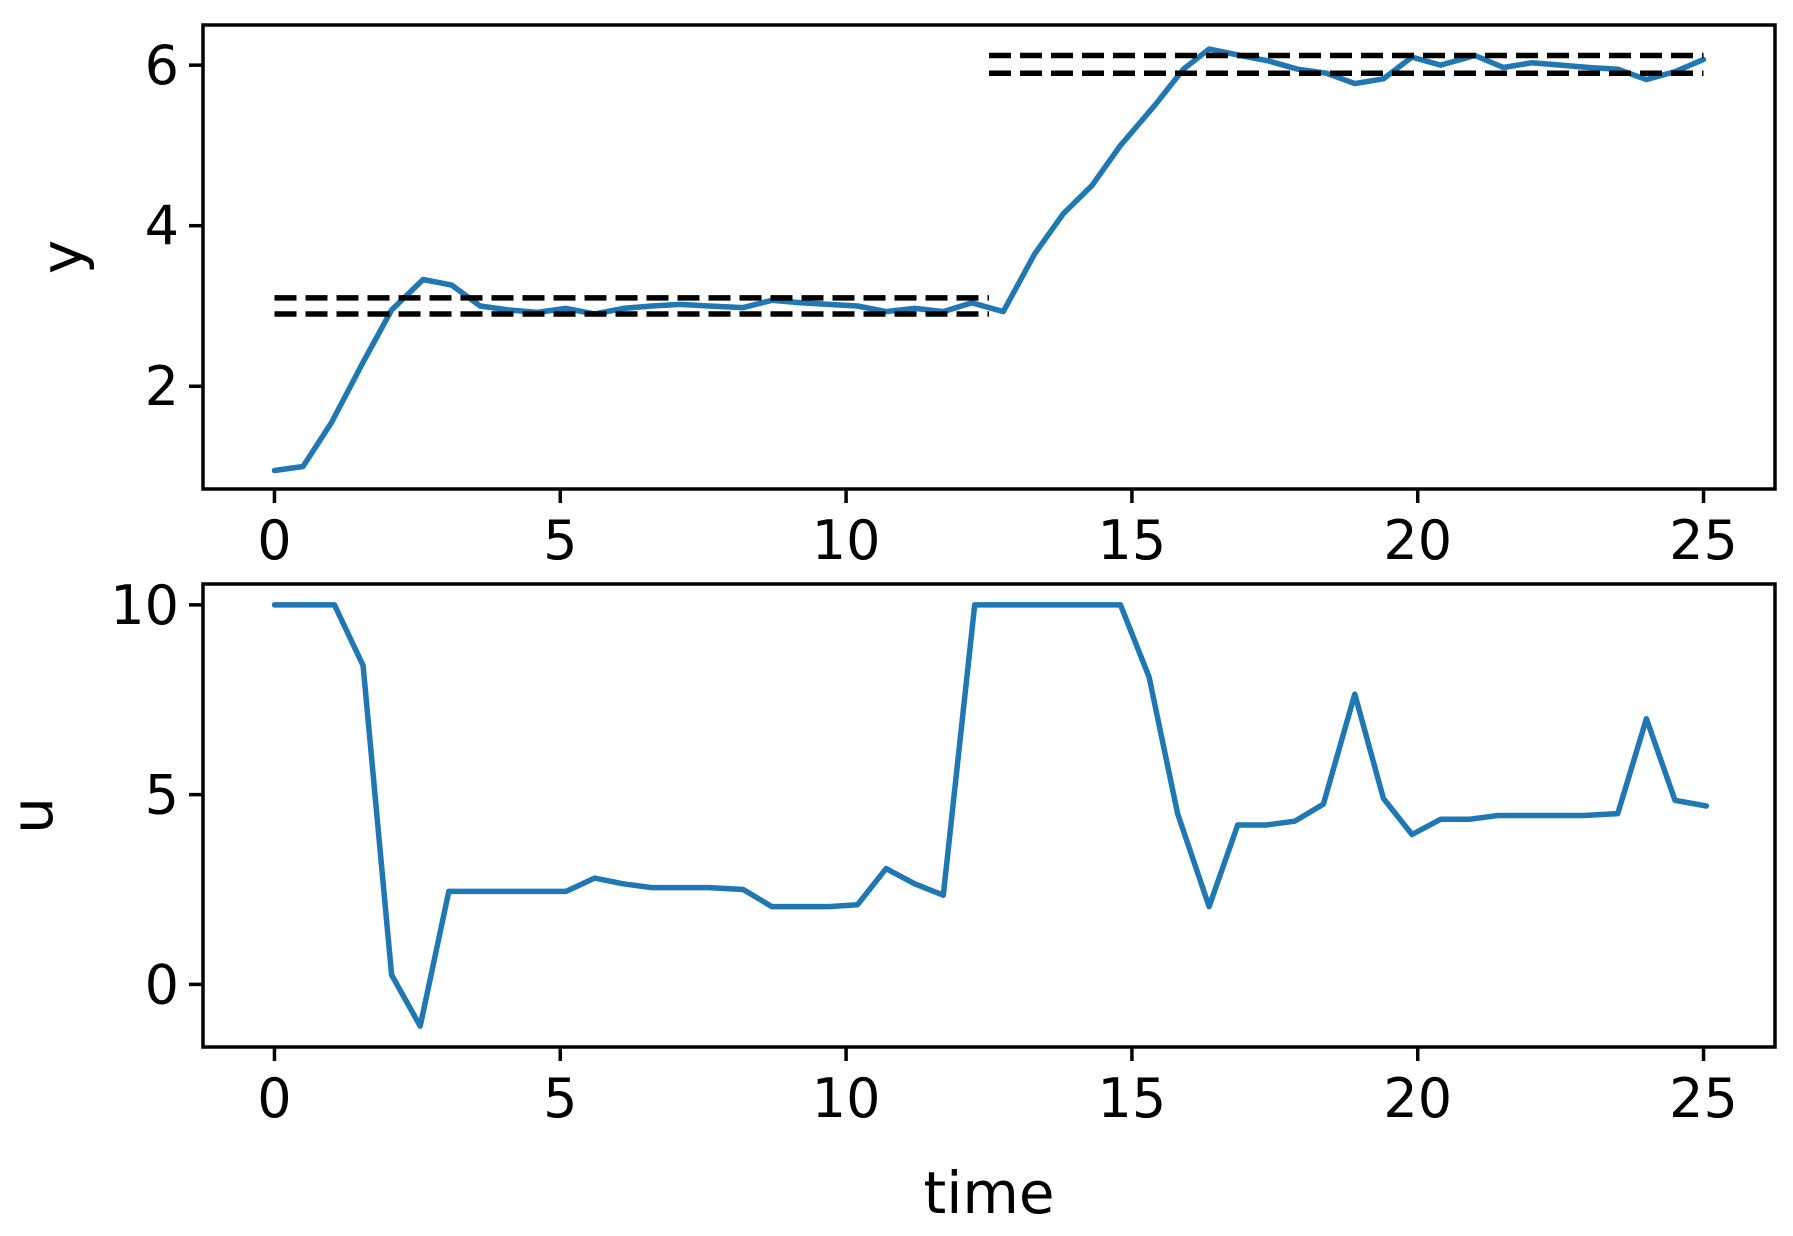 The height and width of the screenshot is (1236, 1793). Describe the element at coordinates (162, 65) in the screenshot. I see `y-tick-label: 6` at that location.